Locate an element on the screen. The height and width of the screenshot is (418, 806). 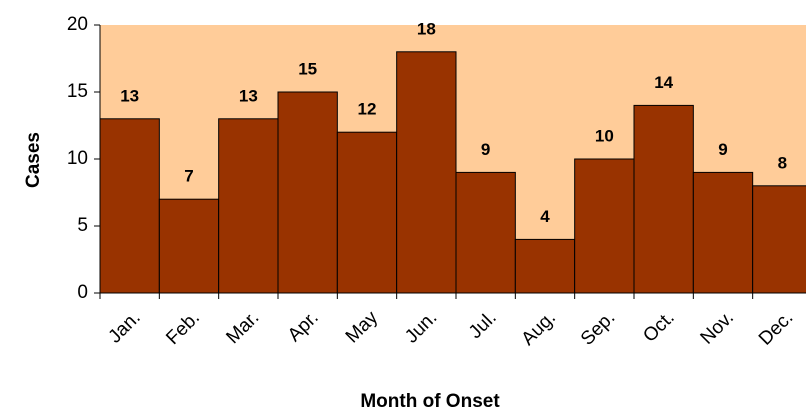
value-label: 12 is located at coordinates (367, 109).